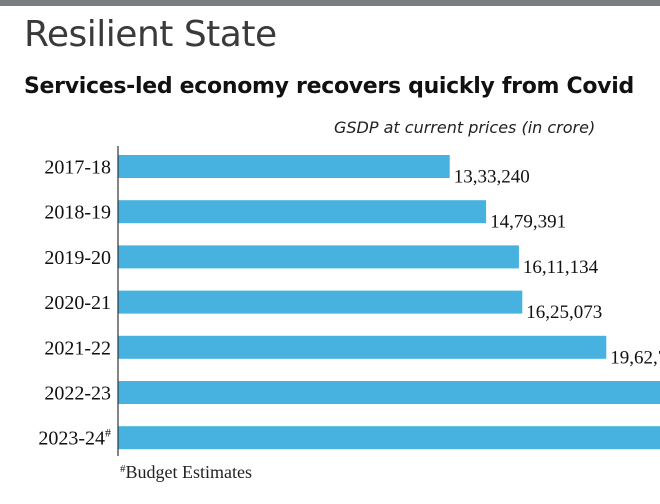  Describe the element at coordinates (77, 168) in the screenshot. I see `category-label: 2017-18` at that location.